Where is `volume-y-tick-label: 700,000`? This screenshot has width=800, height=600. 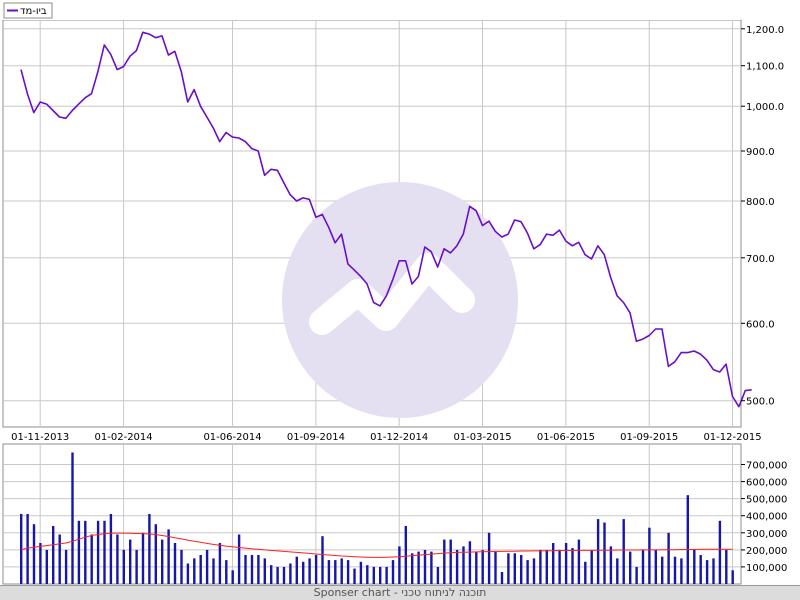 volume-y-tick-label: 700,000 is located at coordinates (766, 466).